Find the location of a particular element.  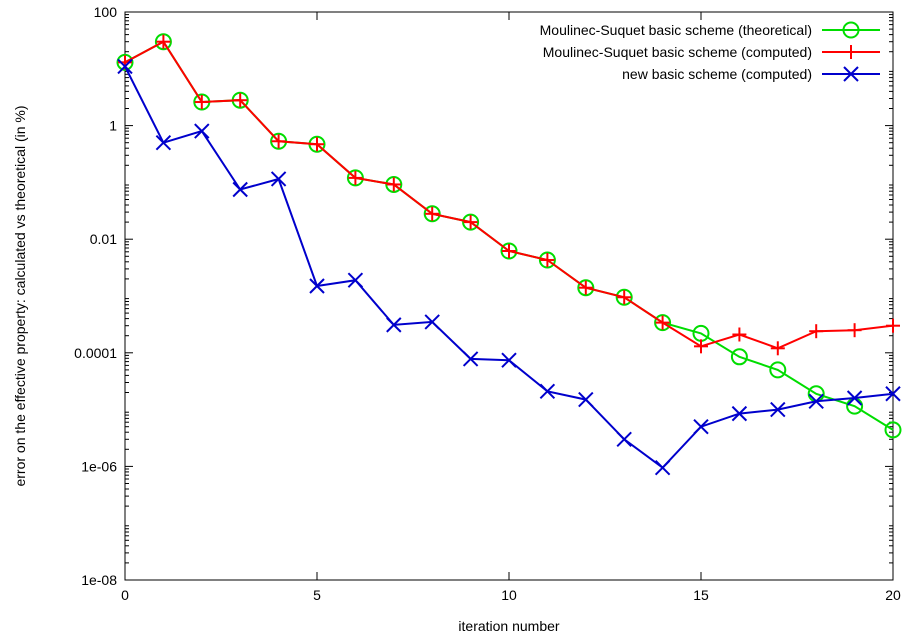

y-tick-label: 0.0001 is located at coordinates (95, 353).